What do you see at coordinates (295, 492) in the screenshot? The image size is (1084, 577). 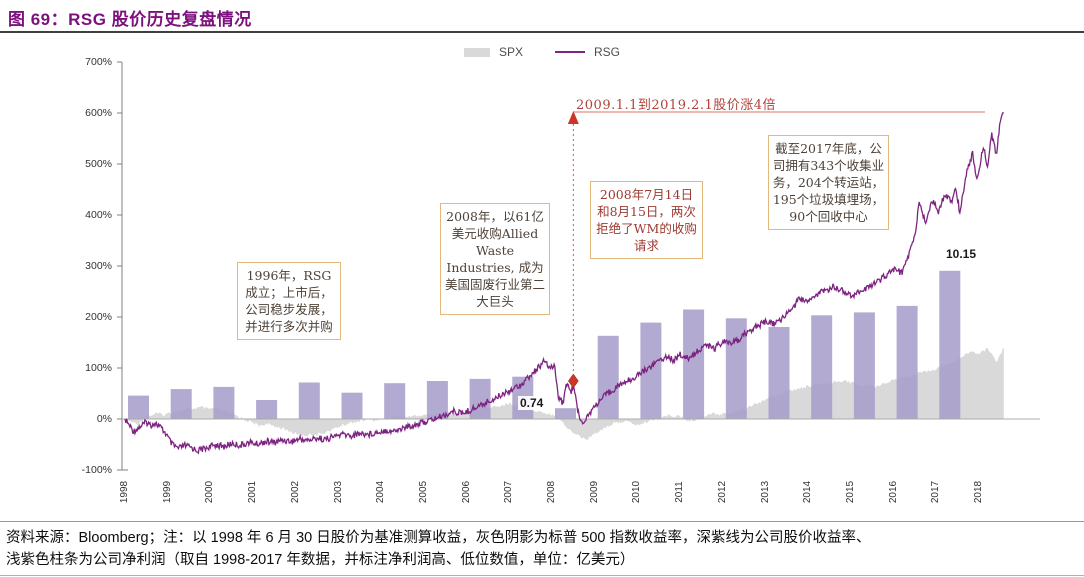 I see `x-tick-label: 2002` at bounding box center [295, 492].